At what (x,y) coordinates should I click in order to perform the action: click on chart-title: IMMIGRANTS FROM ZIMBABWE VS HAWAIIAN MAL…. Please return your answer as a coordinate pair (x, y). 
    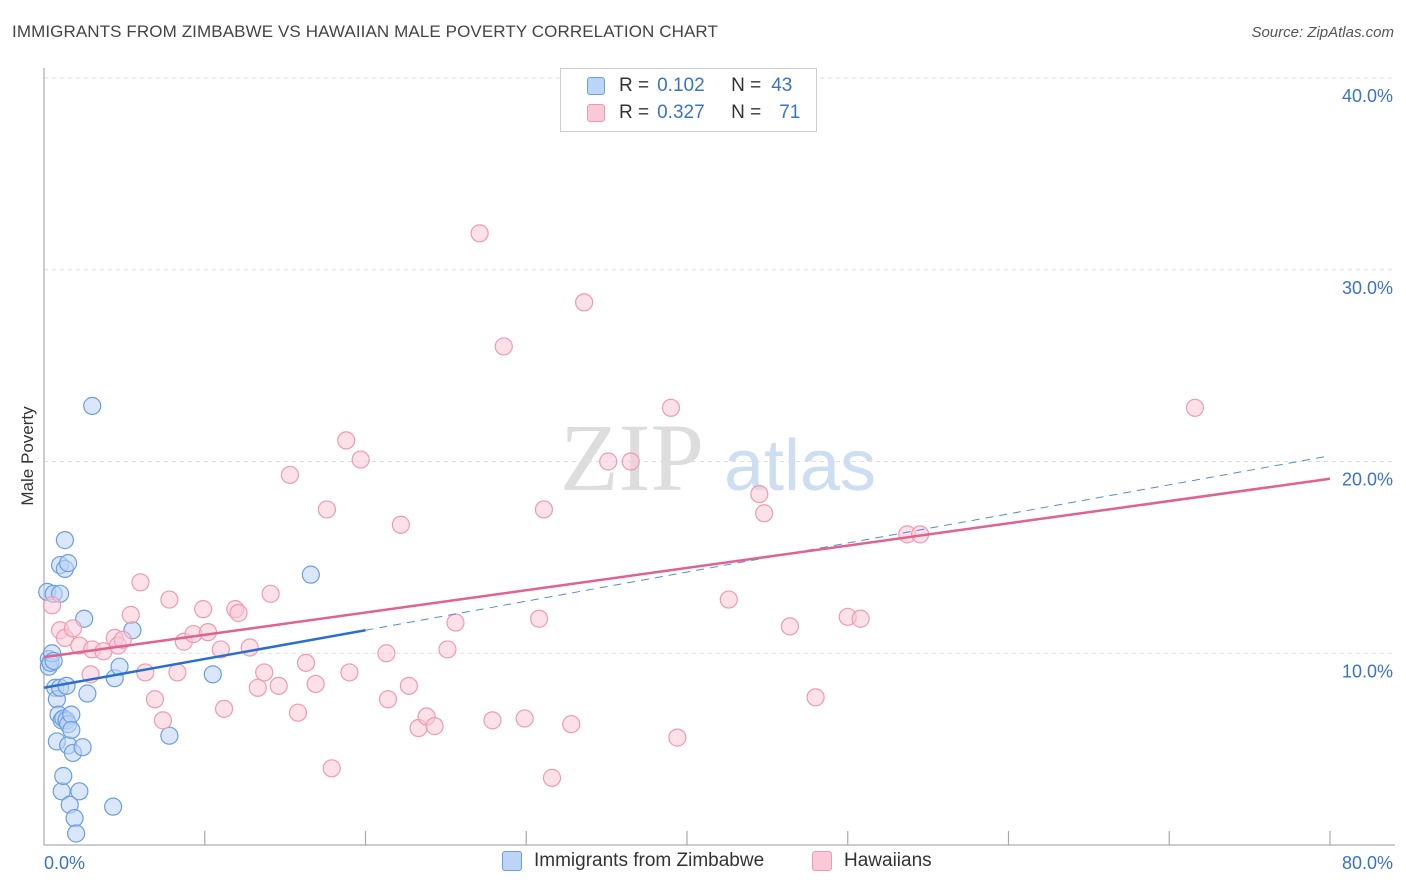
    Looking at the image, I should click on (365, 31).